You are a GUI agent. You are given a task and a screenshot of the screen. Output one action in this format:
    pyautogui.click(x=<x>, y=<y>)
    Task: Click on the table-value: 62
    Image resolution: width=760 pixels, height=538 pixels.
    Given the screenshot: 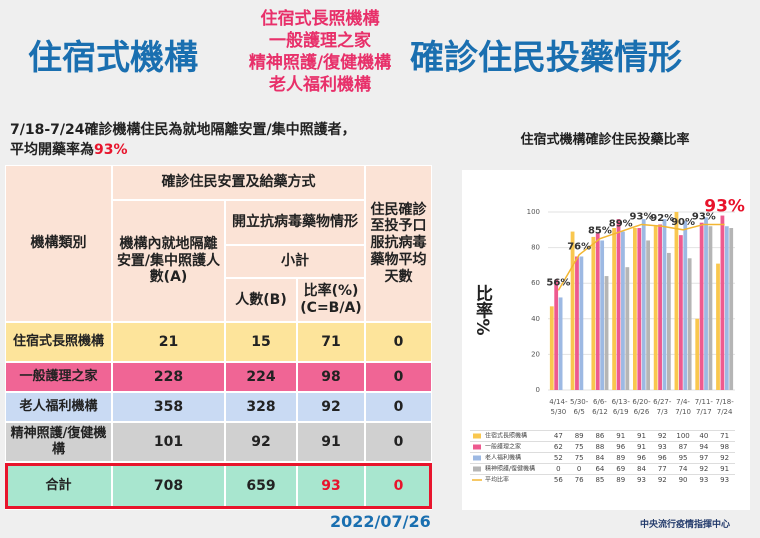 What is the action you would take?
    pyautogui.click(x=558, y=447)
    